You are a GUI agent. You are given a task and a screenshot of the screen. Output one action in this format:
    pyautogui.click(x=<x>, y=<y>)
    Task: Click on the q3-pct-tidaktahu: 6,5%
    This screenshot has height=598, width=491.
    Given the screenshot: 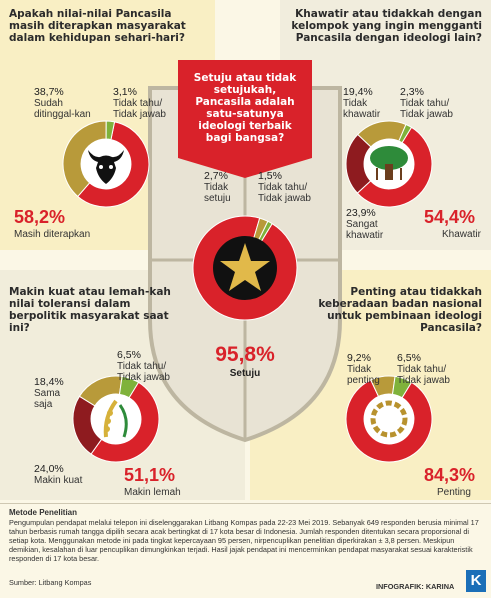 What is the action you would take?
    pyautogui.click(x=129, y=355)
    